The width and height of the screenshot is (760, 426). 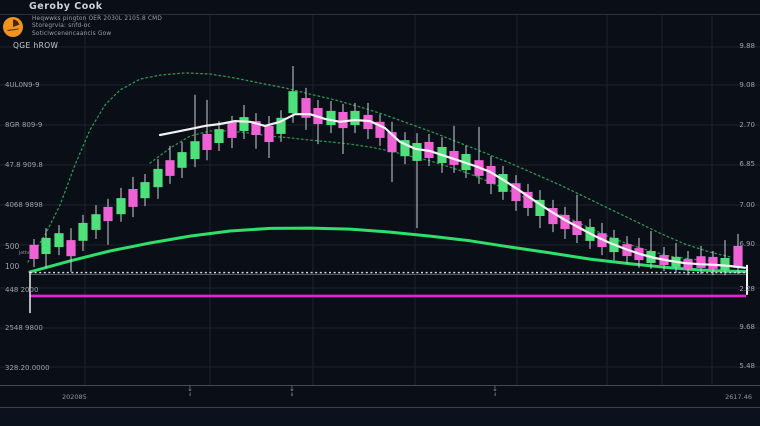 I want to click on y-axis-label-right: 9.88, so click(x=747, y=46).